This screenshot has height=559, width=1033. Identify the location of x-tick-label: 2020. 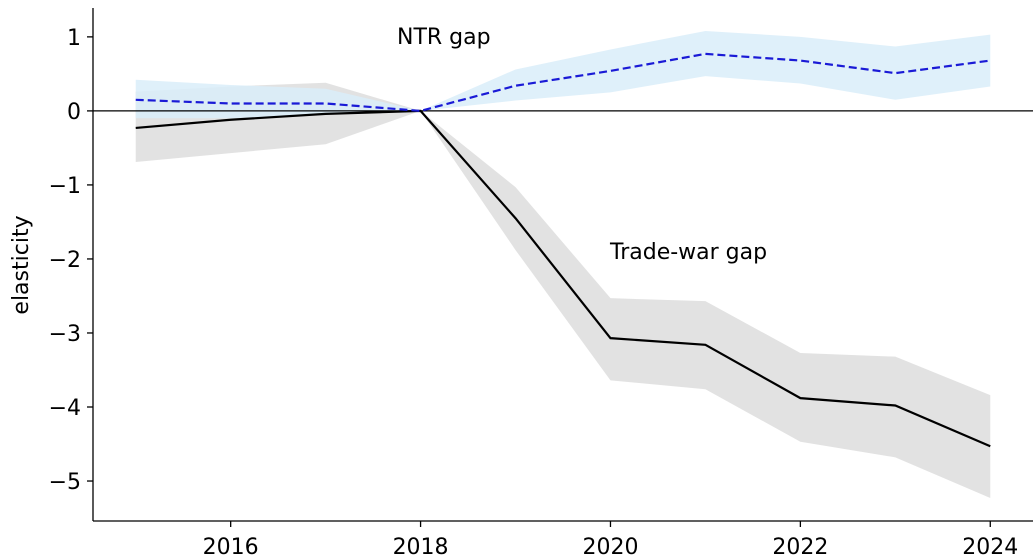
(610, 547).